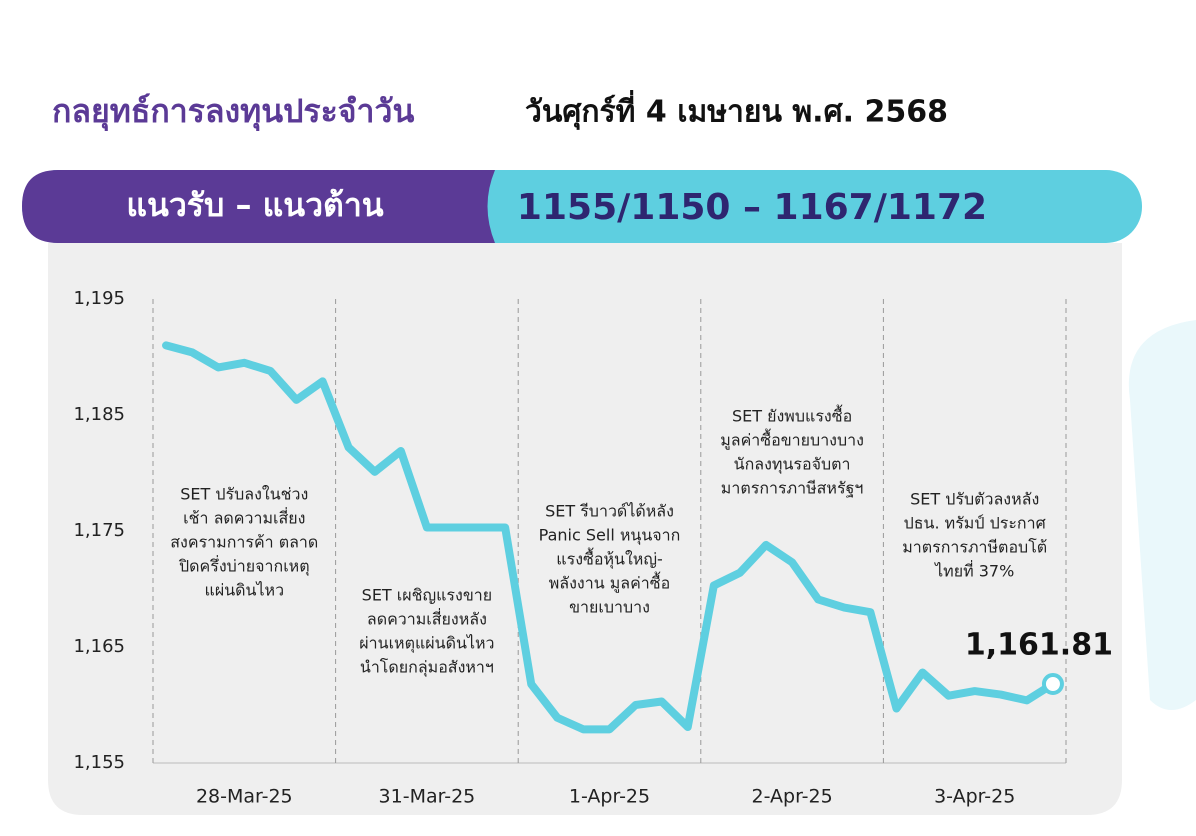 Image resolution: width=1196 pixels, height=836 pixels. Describe the element at coordinates (974, 797) in the screenshot. I see `x-tick-label: 3-Apr-25` at that location.